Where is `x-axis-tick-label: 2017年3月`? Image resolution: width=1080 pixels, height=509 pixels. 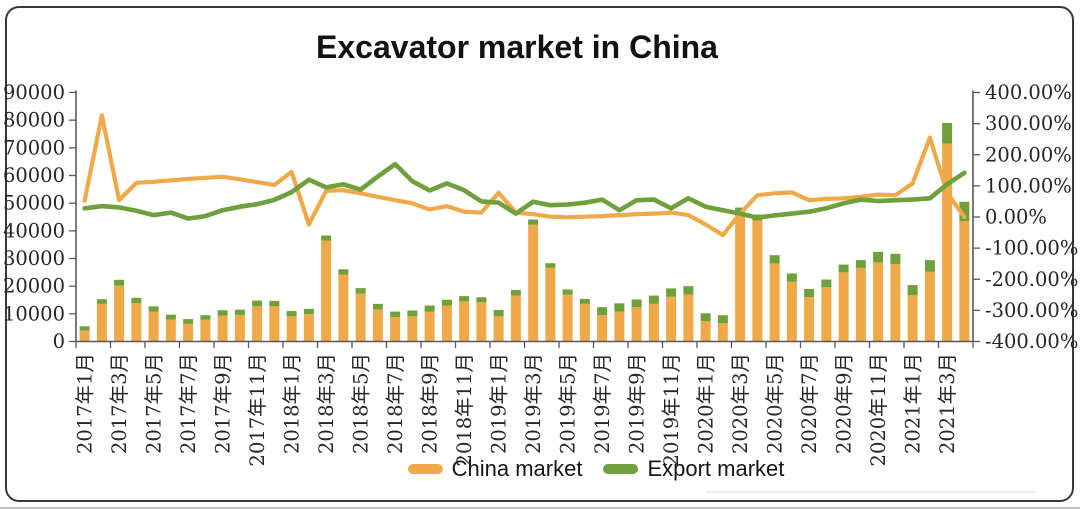 x-axis-tick-label: 2017年3月 is located at coordinates (119, 403).